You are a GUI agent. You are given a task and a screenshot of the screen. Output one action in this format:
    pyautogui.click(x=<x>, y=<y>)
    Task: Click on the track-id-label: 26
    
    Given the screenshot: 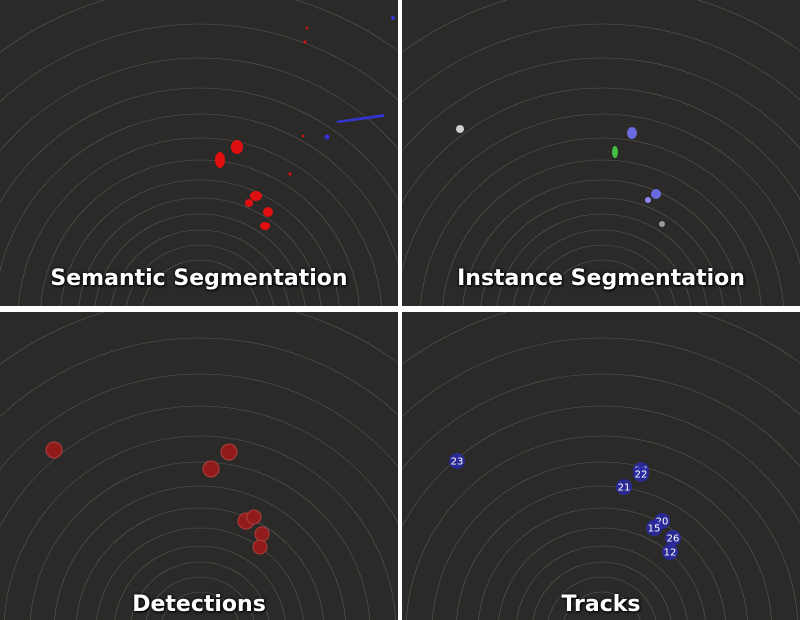 What is the action you would take?
    pyautogui.click(x=673, y=539)
    